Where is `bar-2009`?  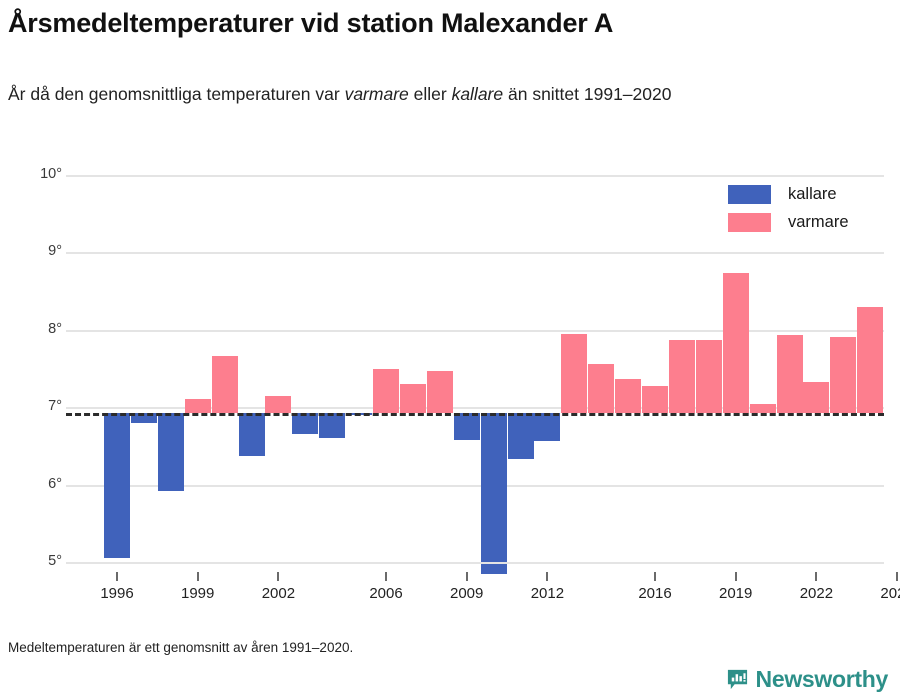
bar-2009 is located at coordinates (466, 426).